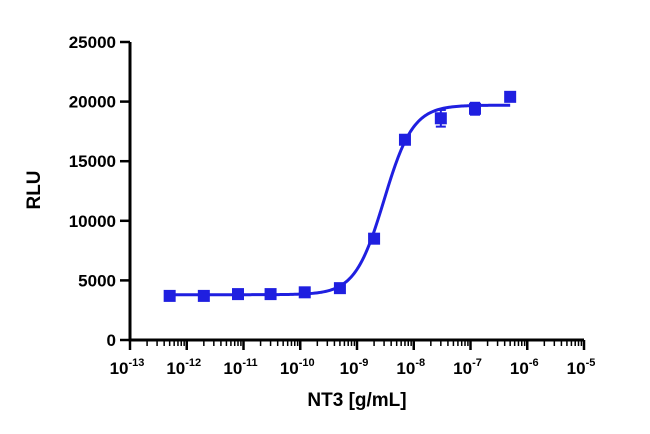 Image resolution: width=650 pixels, height=434 pixels. I want to click on y-tick-label: 5000, so click(97, 280).